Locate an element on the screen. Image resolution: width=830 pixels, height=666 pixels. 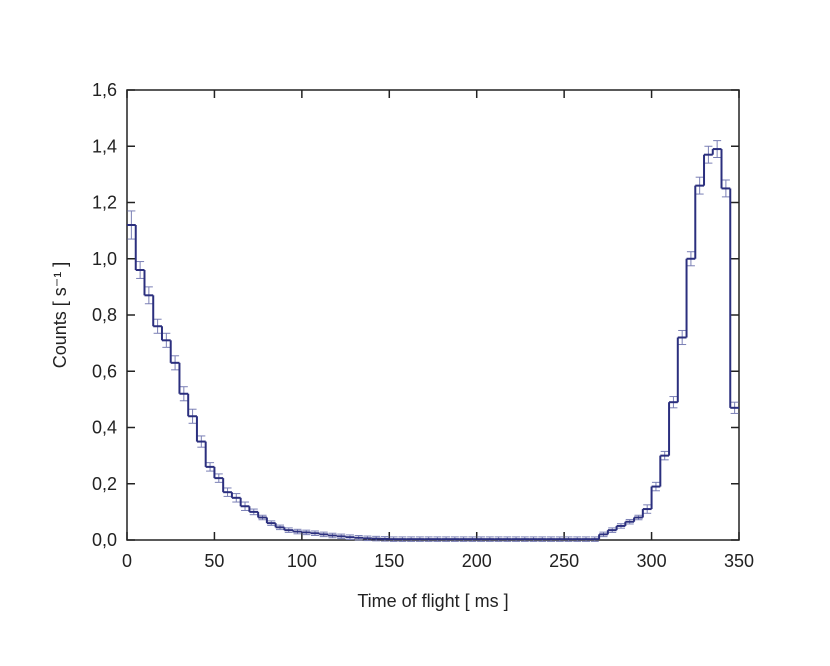
x-axis-label: Time of flight [ ms ] is located at coordinates (432, 601).